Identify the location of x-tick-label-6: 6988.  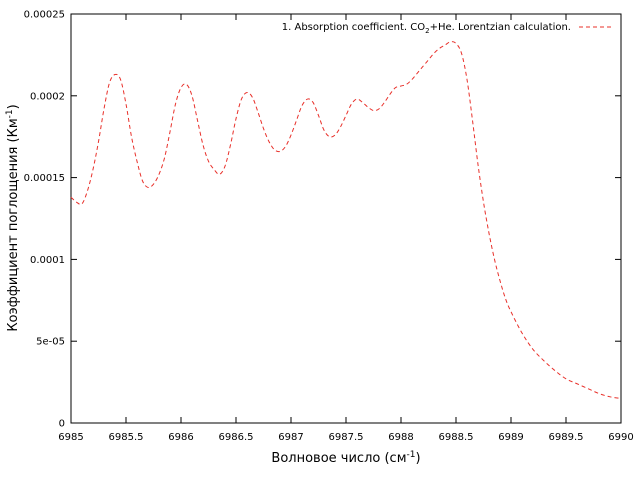
(400, 437).